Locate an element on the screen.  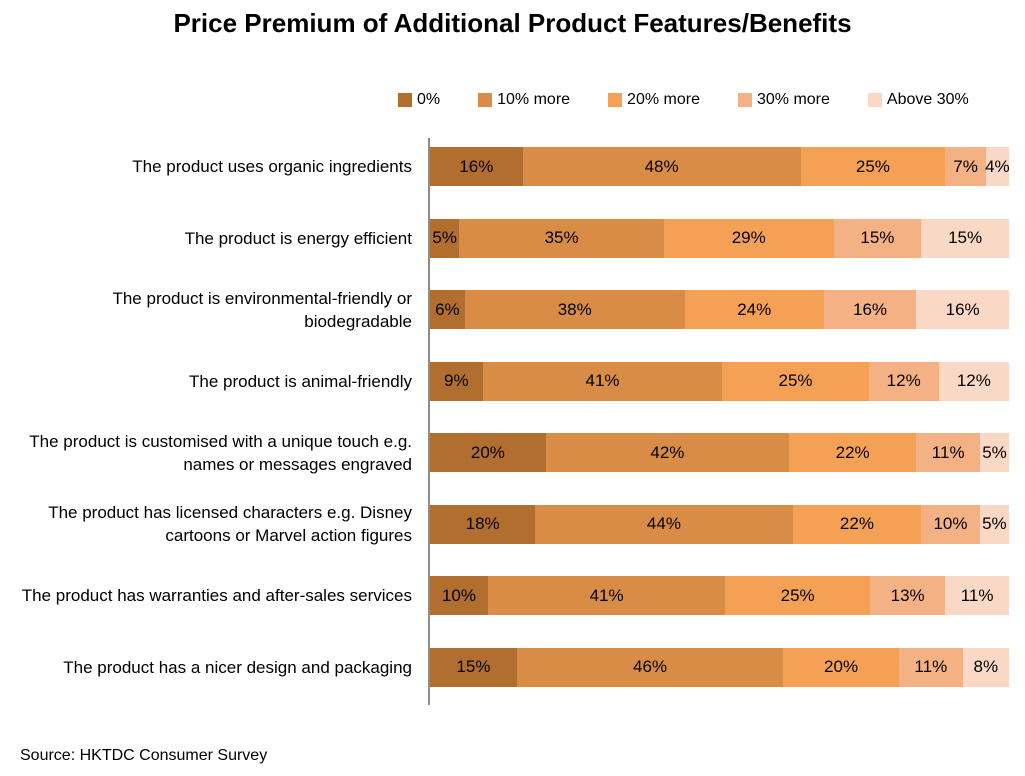
bar-track: 6% 38% 24% 16% 16% is located at coordinates (719, 310).